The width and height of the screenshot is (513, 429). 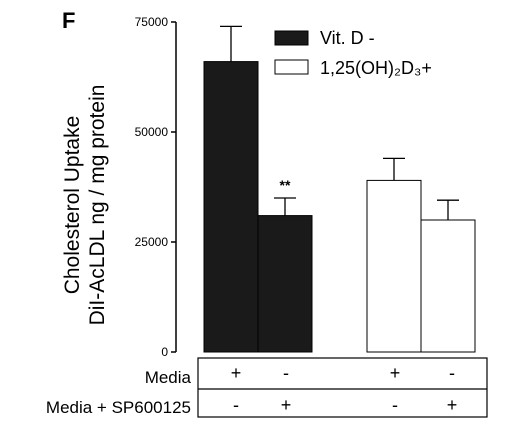 What do you see at coordinates (291, 67) in the screenshot?
I see `legend-swatch-125oh2d3-plus` at bounding box center [291, 67].